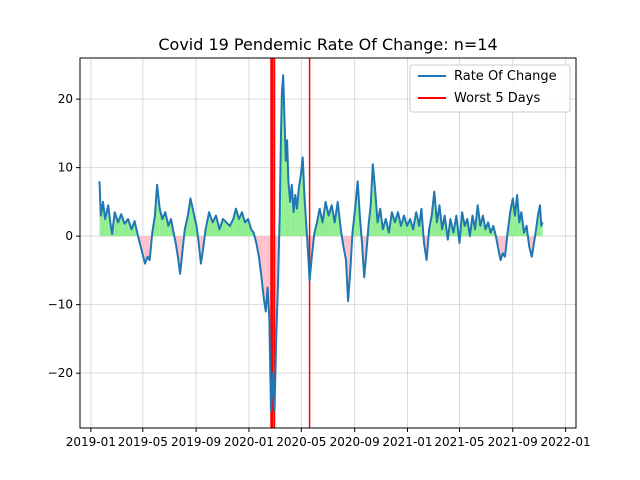 Image resolution: width=640 pixels, height=480 pixels. Describe the element at coordinates (65, 168) in the screenshot. I see `y-tick-label: 10` at that location.